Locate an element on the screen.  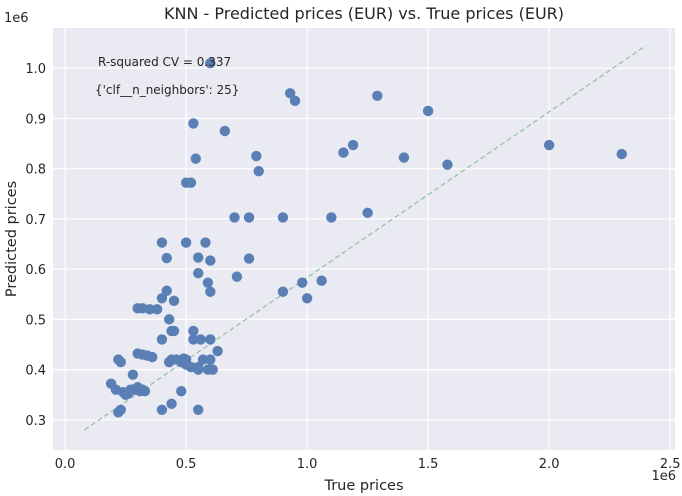
y-axis-label: Predicted prices is located at coordinates (12, 239).